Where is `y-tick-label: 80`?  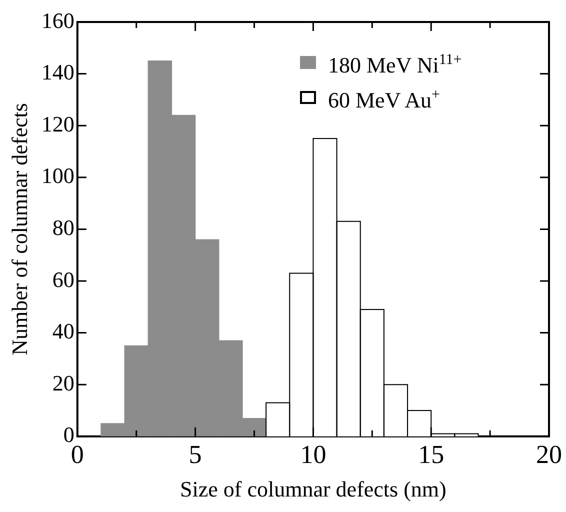
y-tick-label: 80 is located at coordinates (63, 227).